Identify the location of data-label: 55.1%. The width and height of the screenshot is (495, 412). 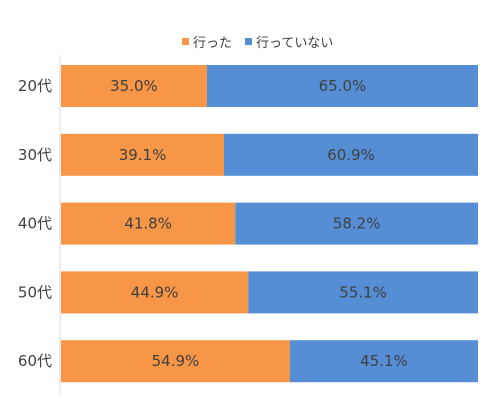
(363, 292).